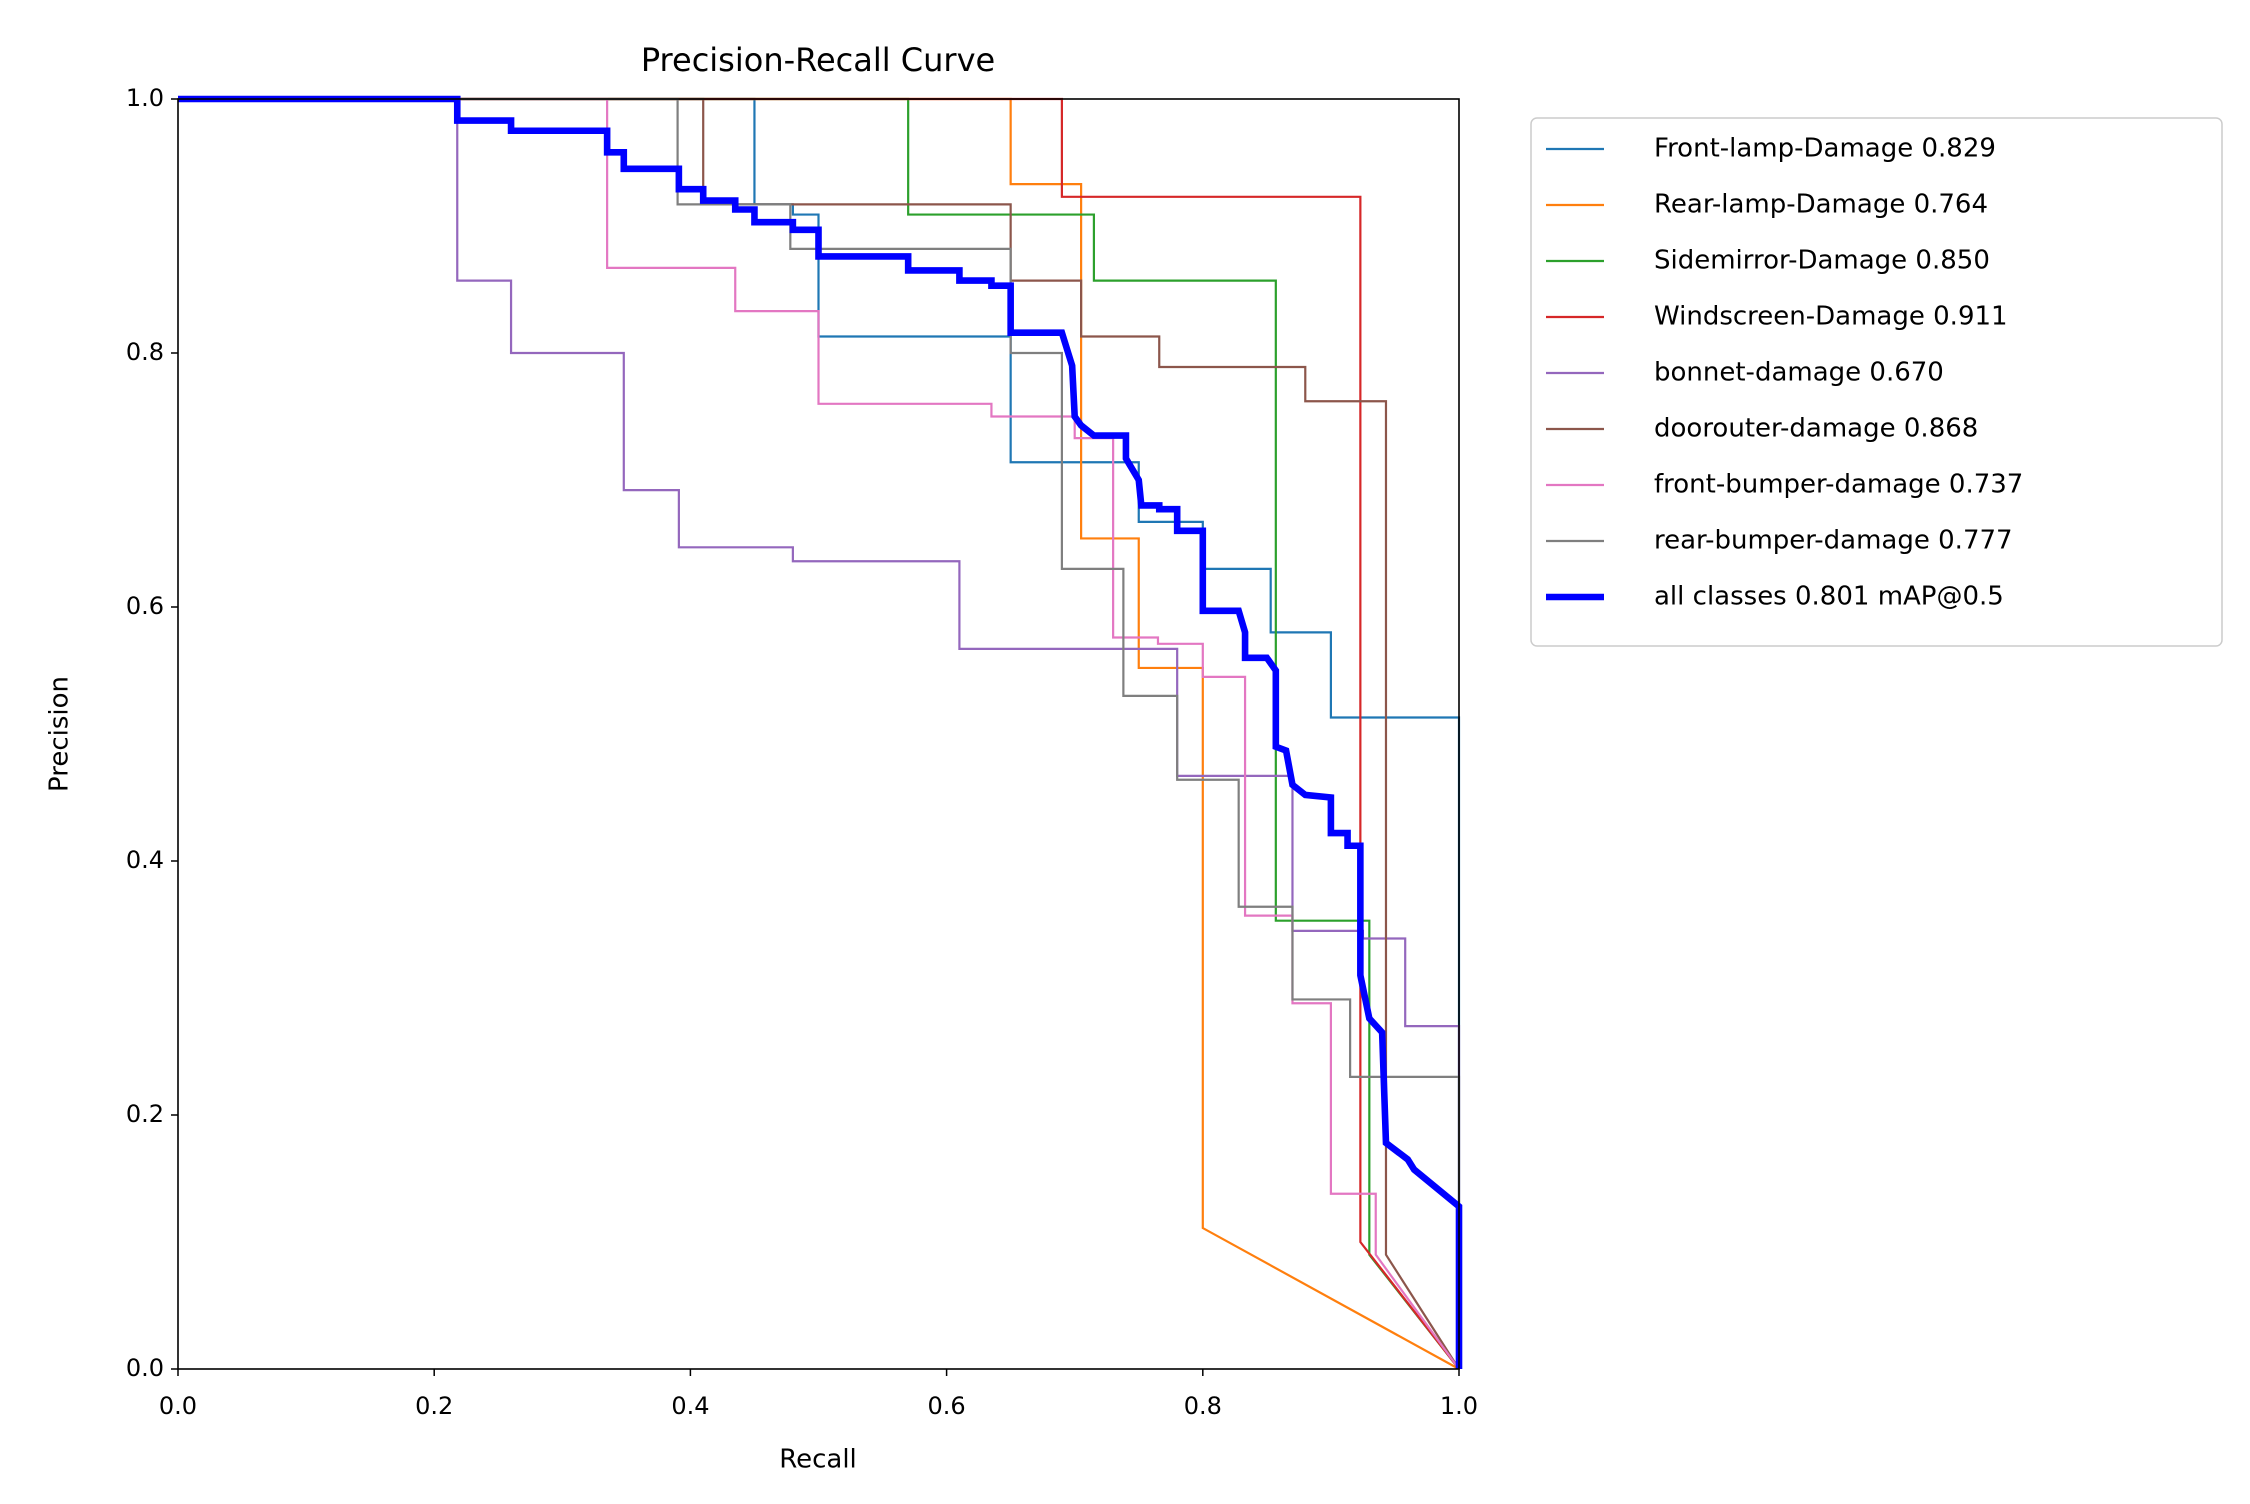 The image size is (2250, 1504). I want to click on x-tick-label: 0.6, so click(947, 1406).